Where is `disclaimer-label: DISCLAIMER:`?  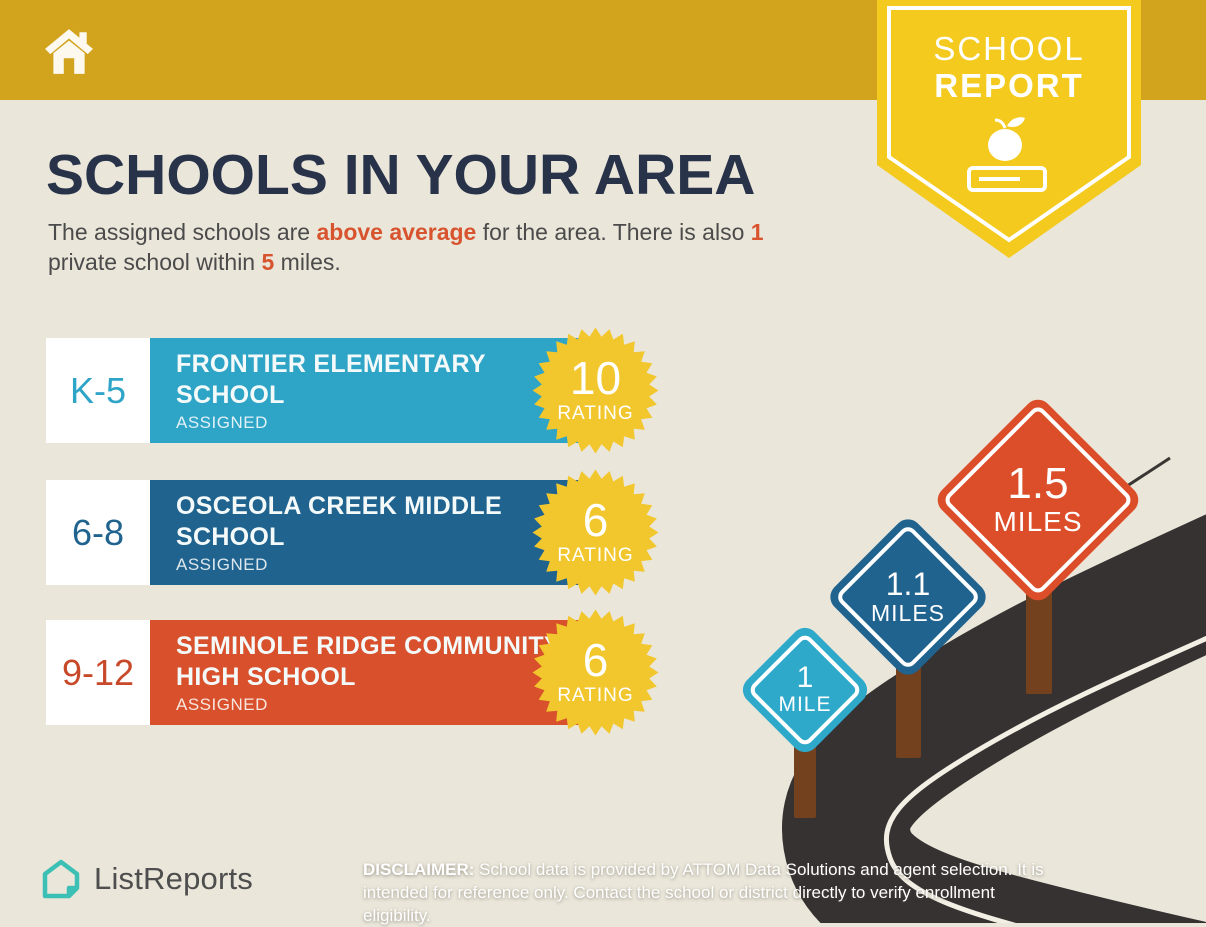
disclaimer-label: DISCLAIMER: is located at coordinates (419, 869).